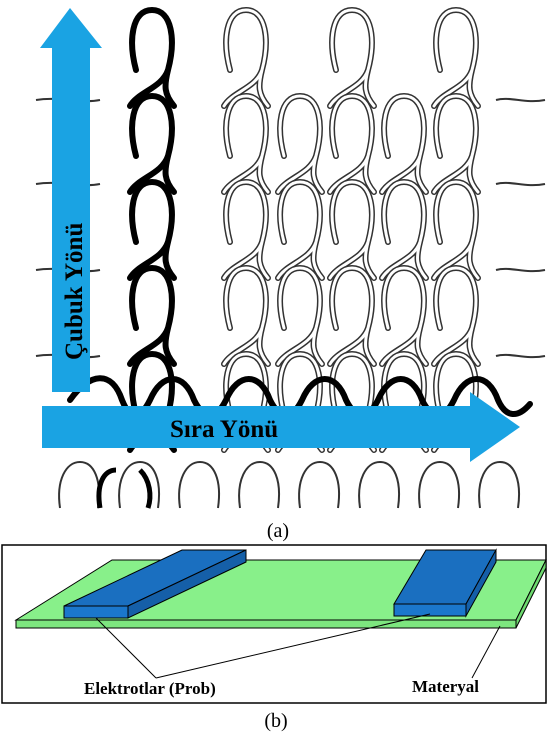 Image resolution: width=549 pixels, height=735 pixels. I want to click on electrode-right, so click(445, 583).